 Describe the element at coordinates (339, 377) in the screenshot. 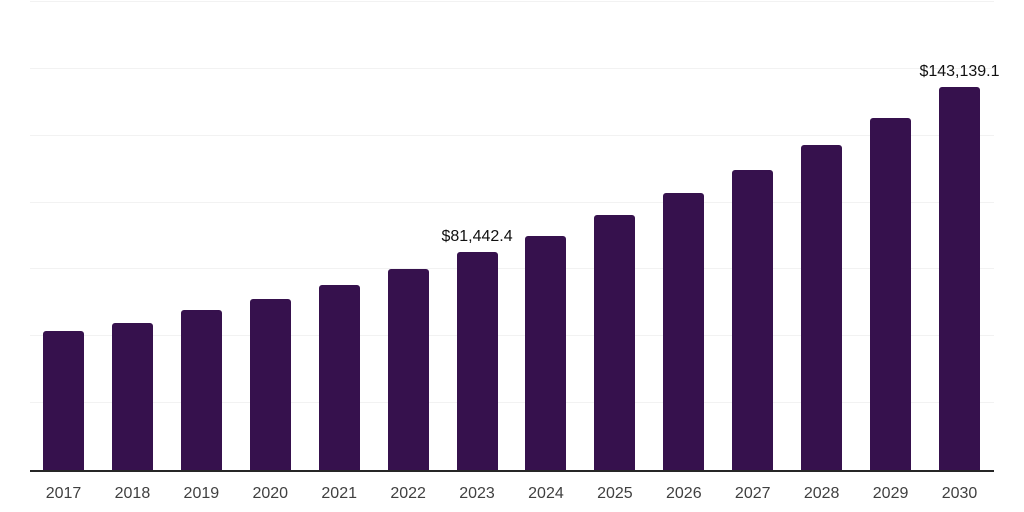

I see `bar-2021` at that location.